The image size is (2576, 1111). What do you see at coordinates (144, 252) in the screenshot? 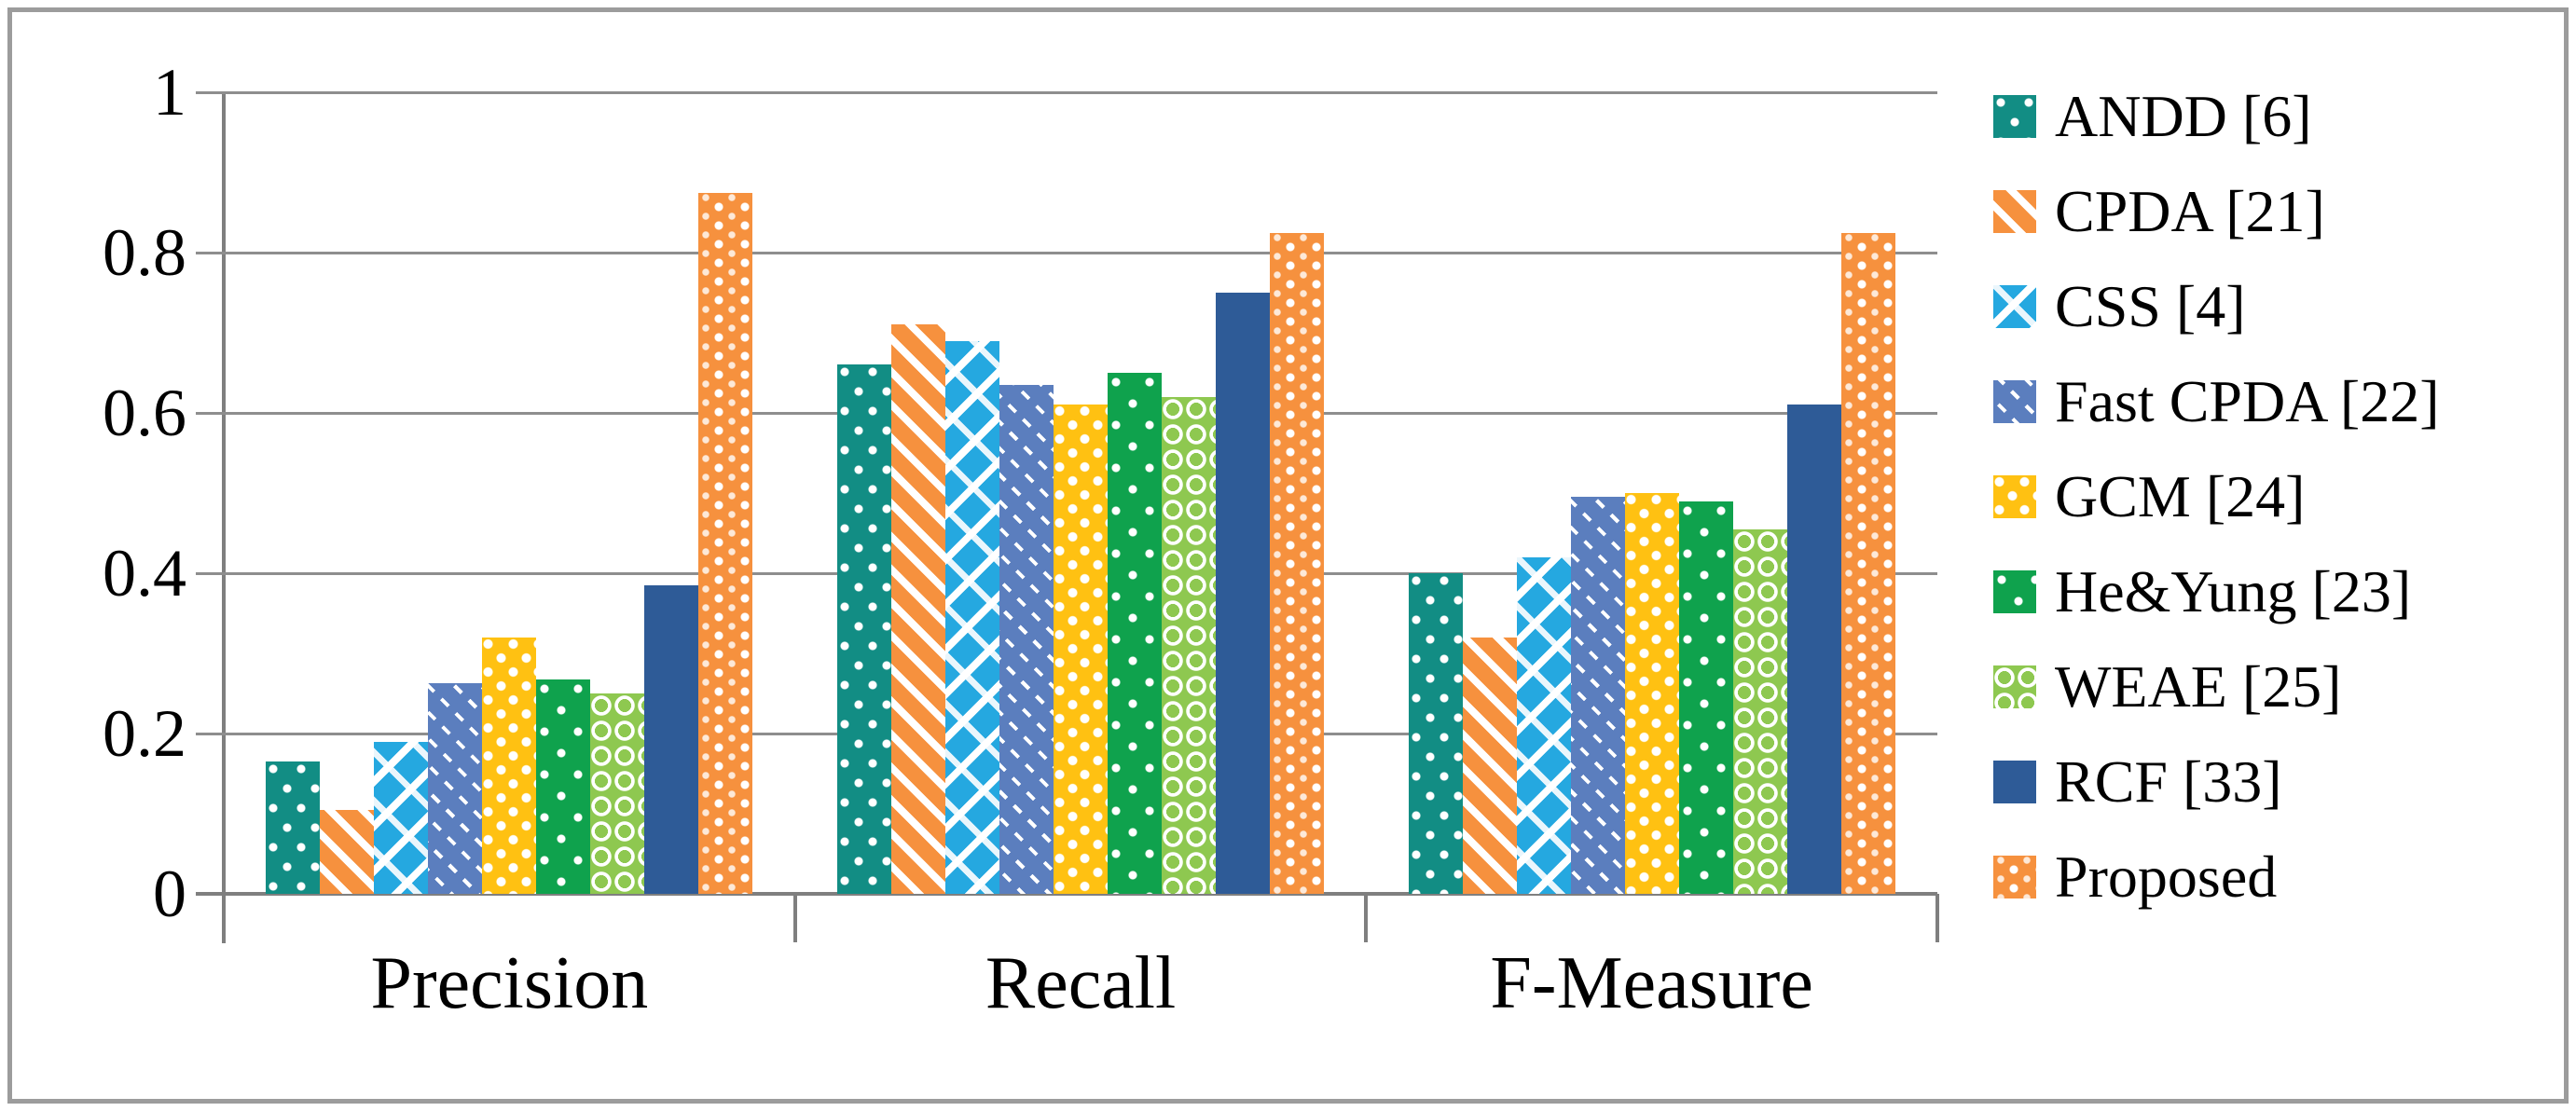
I see `y-tick-label: 0.8` at bounding box center [144, 252].